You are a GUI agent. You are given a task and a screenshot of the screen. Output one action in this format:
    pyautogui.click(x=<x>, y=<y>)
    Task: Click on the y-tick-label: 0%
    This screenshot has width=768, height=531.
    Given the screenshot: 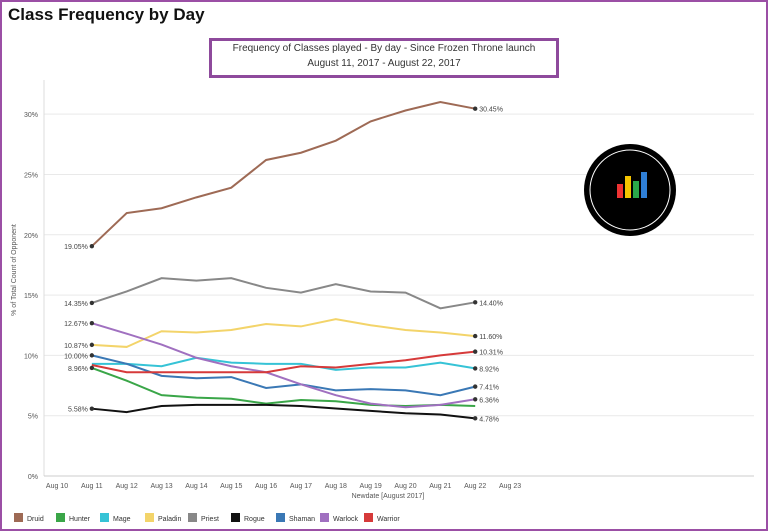 What is the action you would take?
    pyautogui.click(x=33, y=477)
    